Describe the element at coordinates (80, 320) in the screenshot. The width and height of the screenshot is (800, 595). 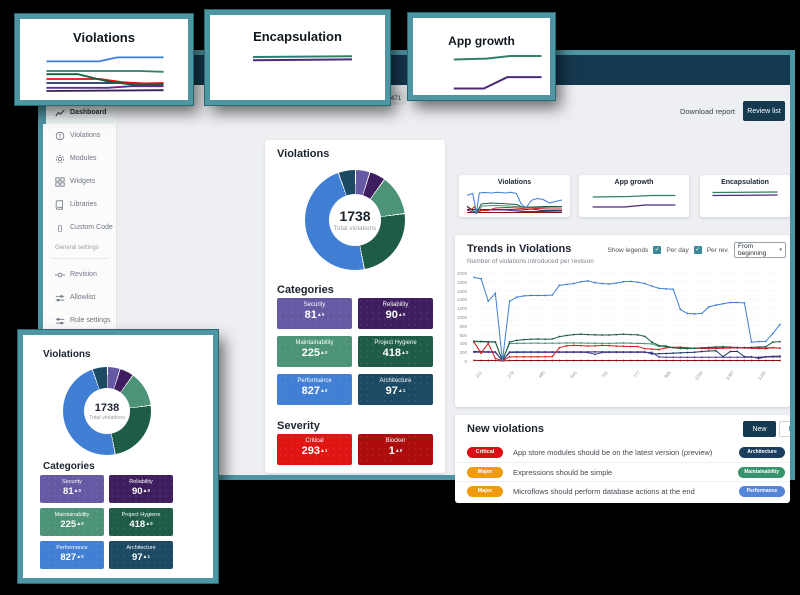
I see `sidebar-item-rule-settings: Rule settings` at that location.